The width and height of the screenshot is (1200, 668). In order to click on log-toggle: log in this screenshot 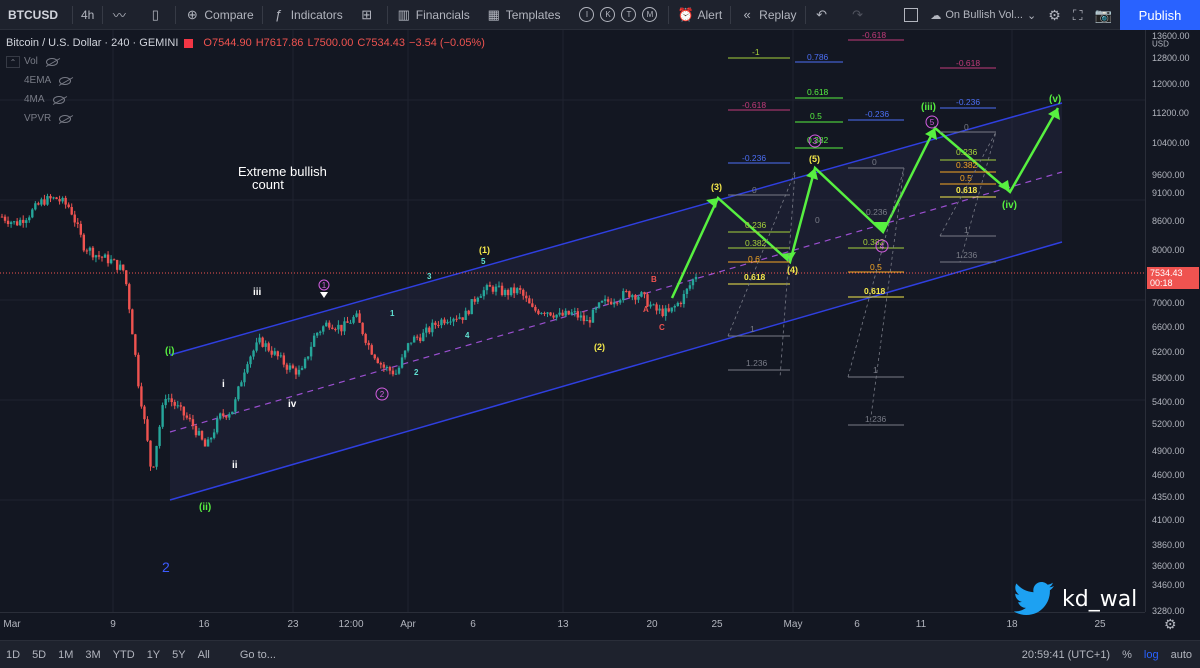, I will do `click(1151, 655)`.